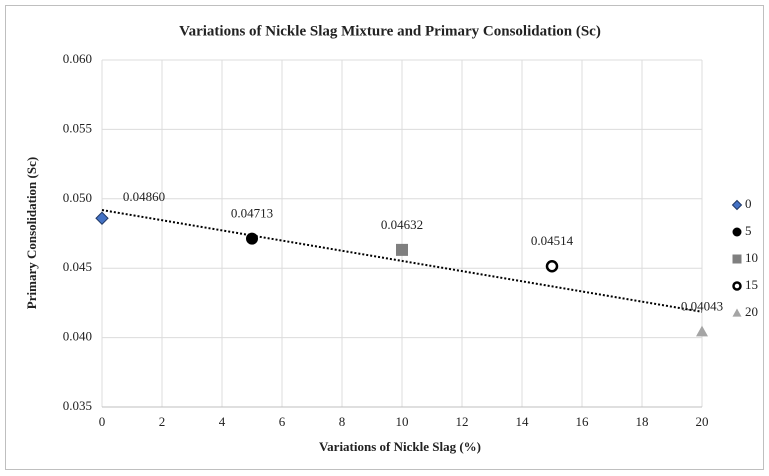  I want to click on data-label: 0.04860, so click(144, 196).